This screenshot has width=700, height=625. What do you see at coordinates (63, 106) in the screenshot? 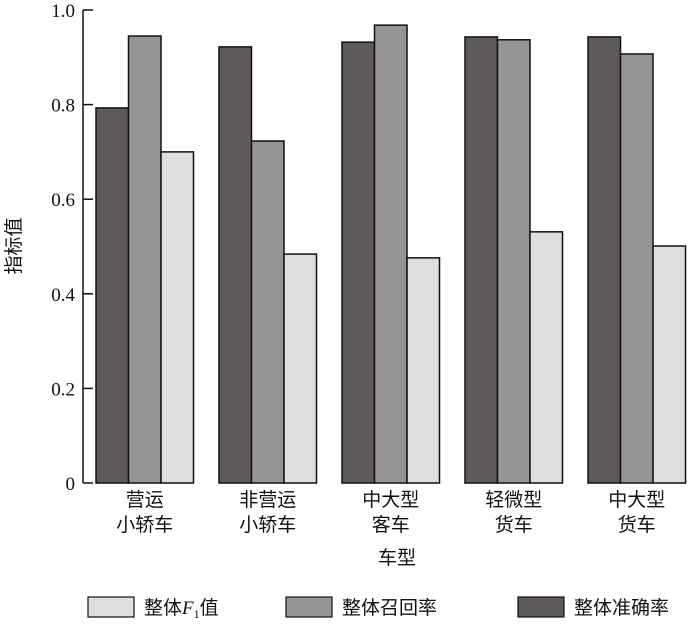
I see `y-tick-label: 0.8` at bounding box center [63, 106].